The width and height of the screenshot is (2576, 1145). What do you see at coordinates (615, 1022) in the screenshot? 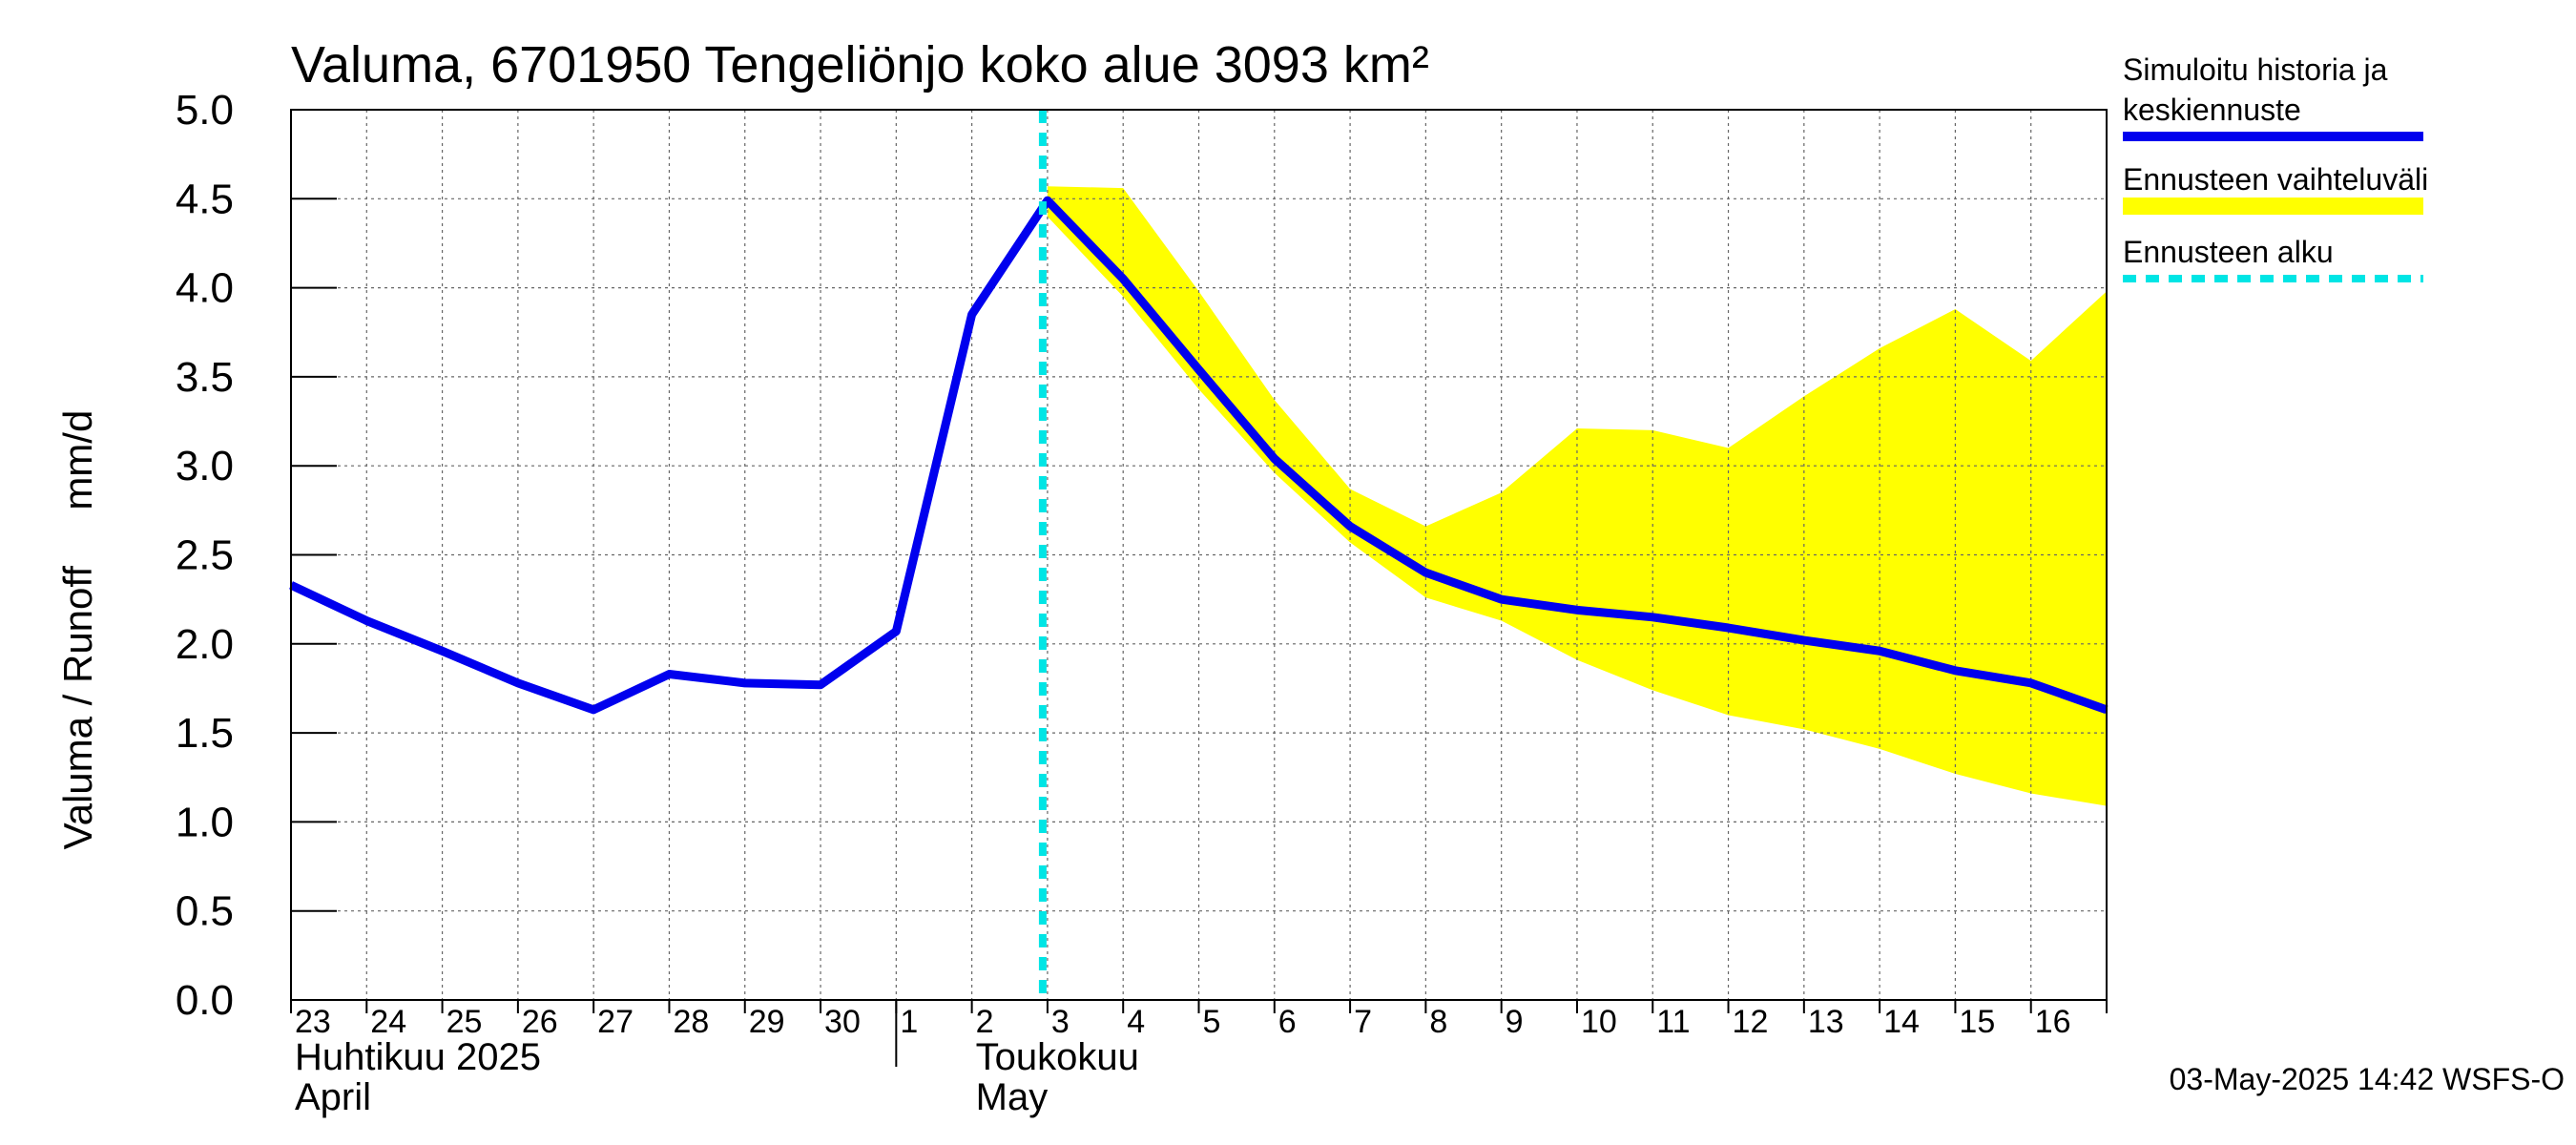
I see `x-tick-label: 27` at bounding box center [615, 1022].